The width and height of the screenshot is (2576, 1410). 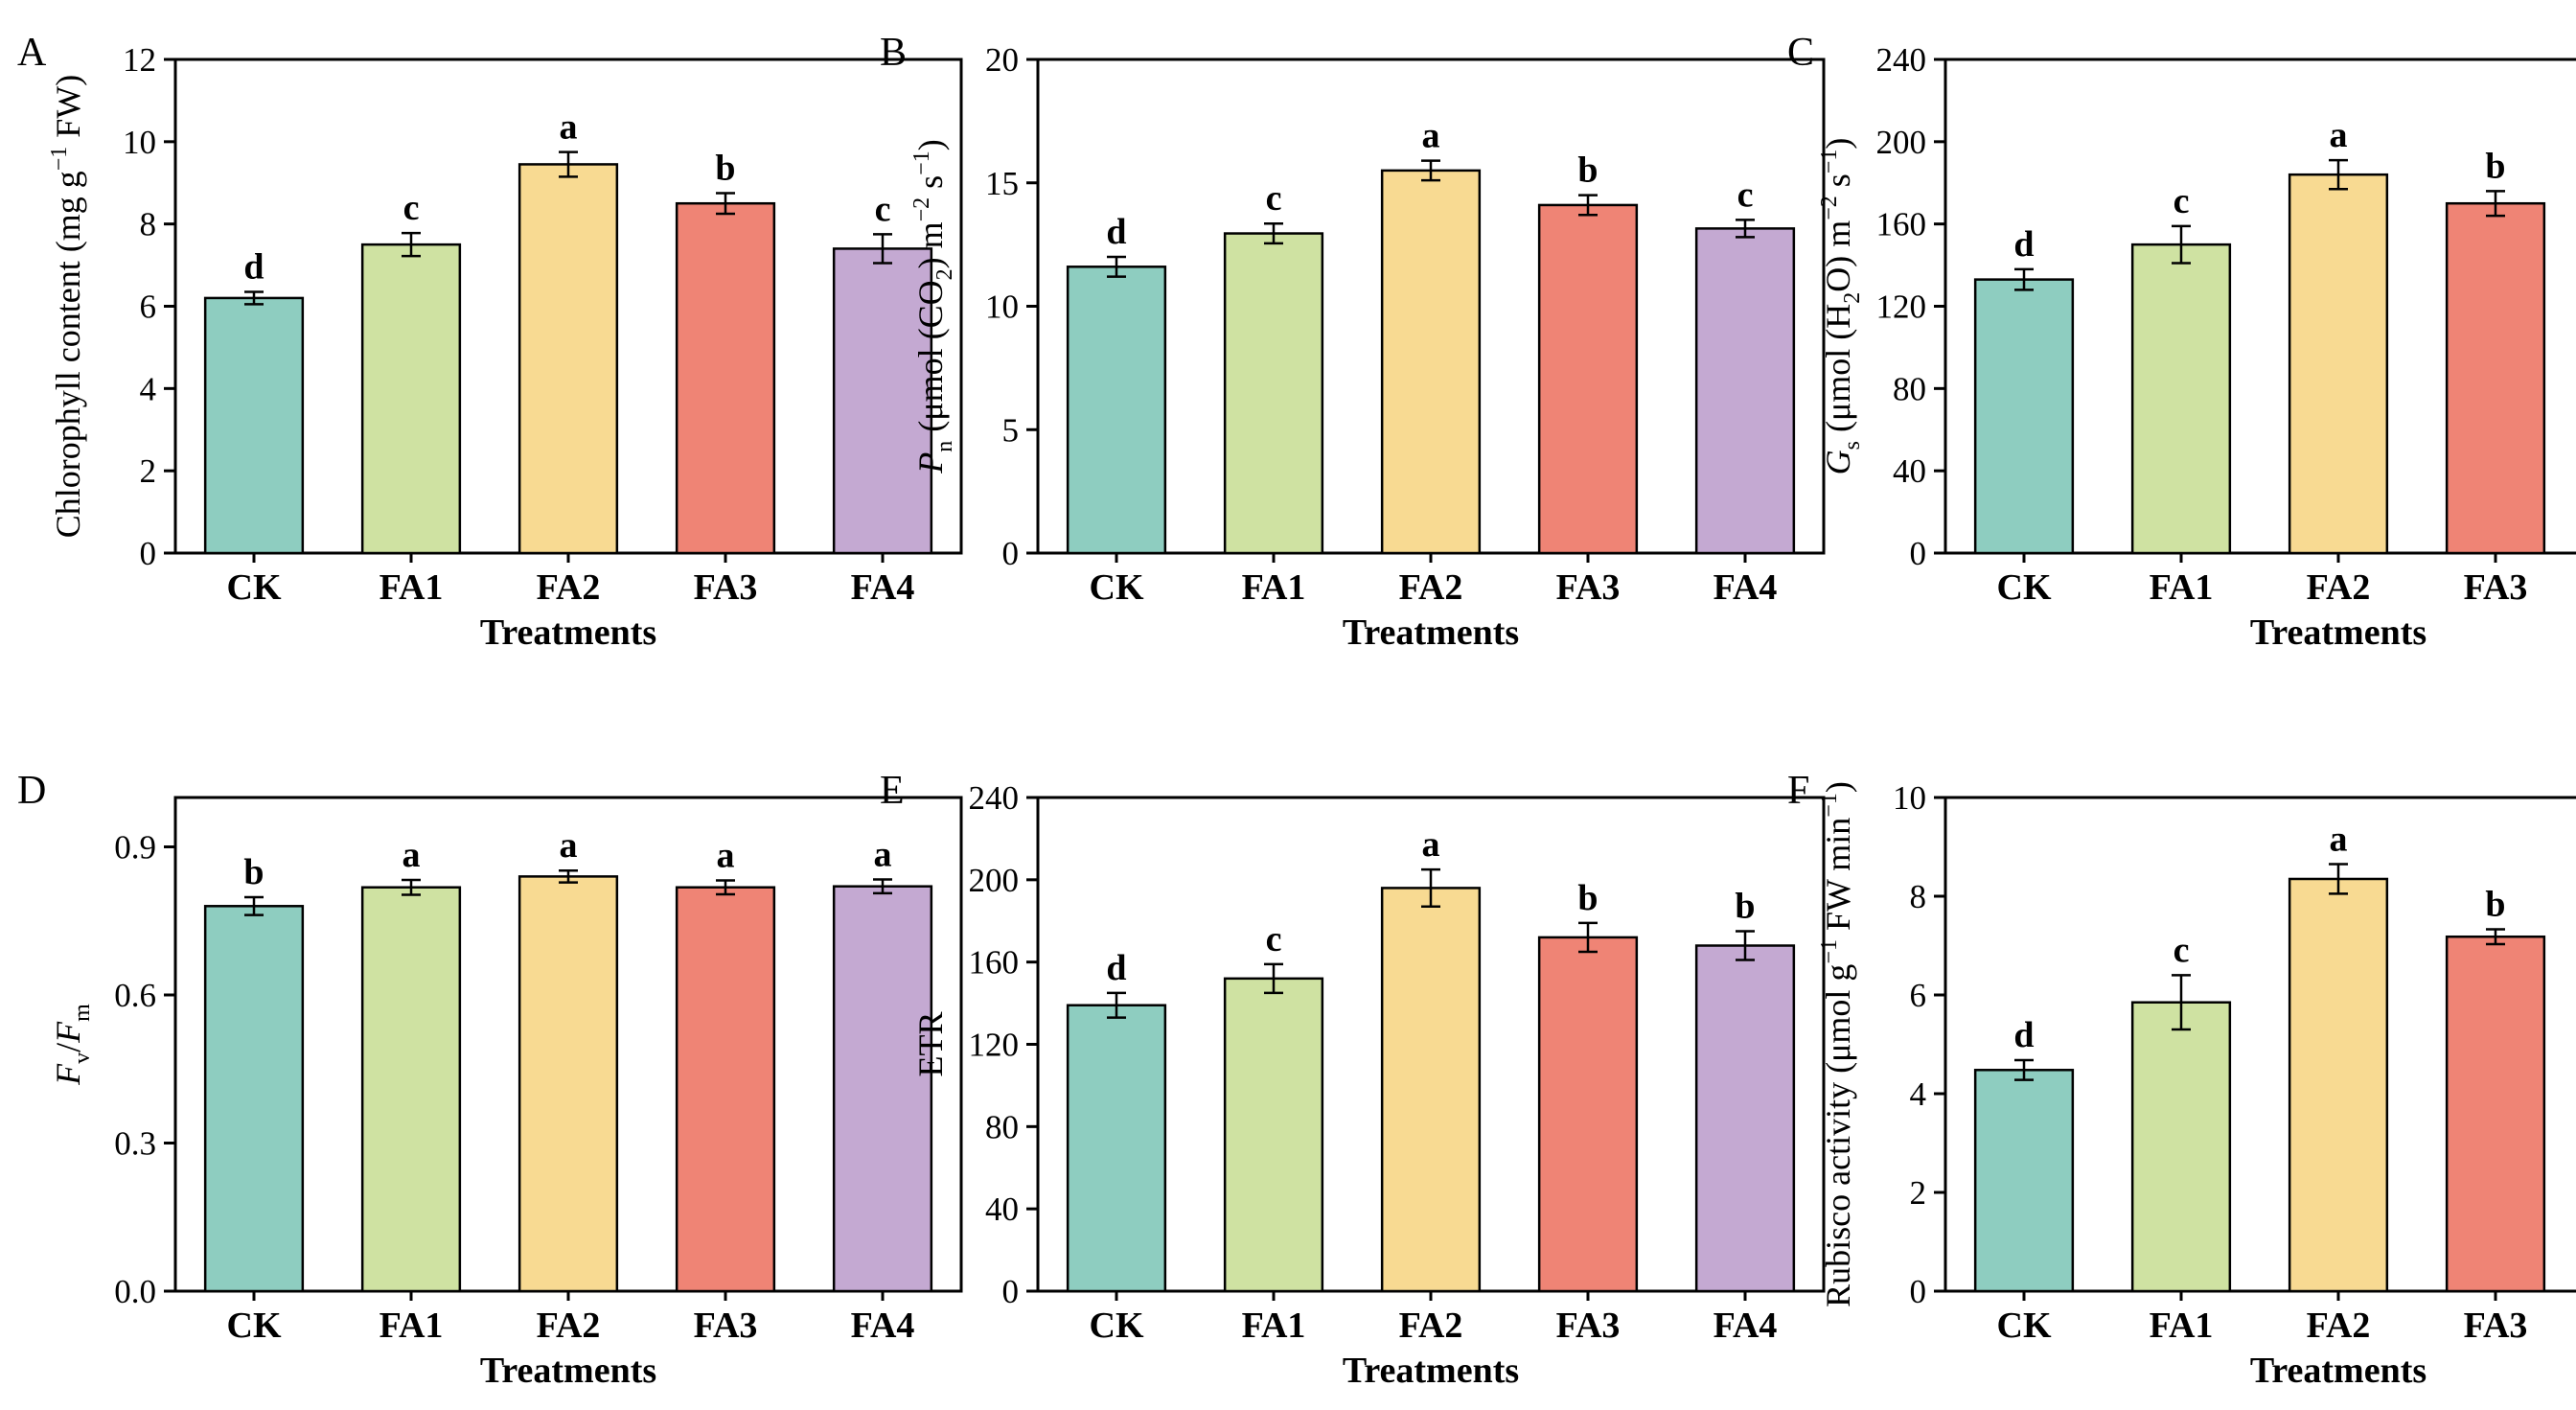 I want to click on y-tick-label: 4, so click(x=1918, y=1094).